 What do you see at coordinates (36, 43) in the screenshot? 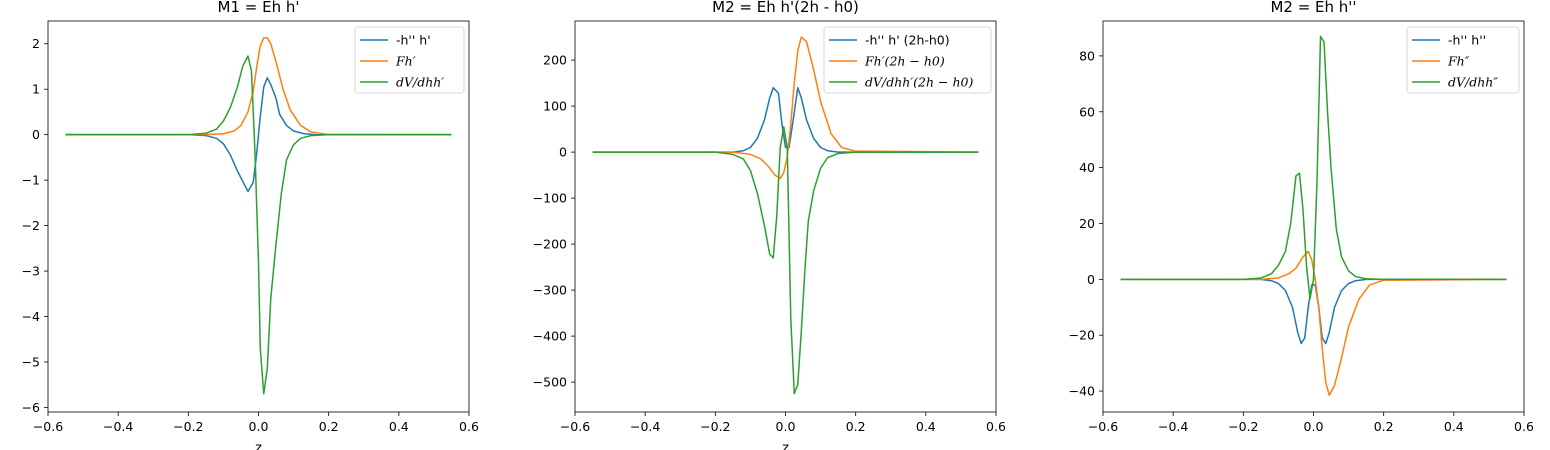
I see `y-tick-label: 2` at bounding box center [36, 43].